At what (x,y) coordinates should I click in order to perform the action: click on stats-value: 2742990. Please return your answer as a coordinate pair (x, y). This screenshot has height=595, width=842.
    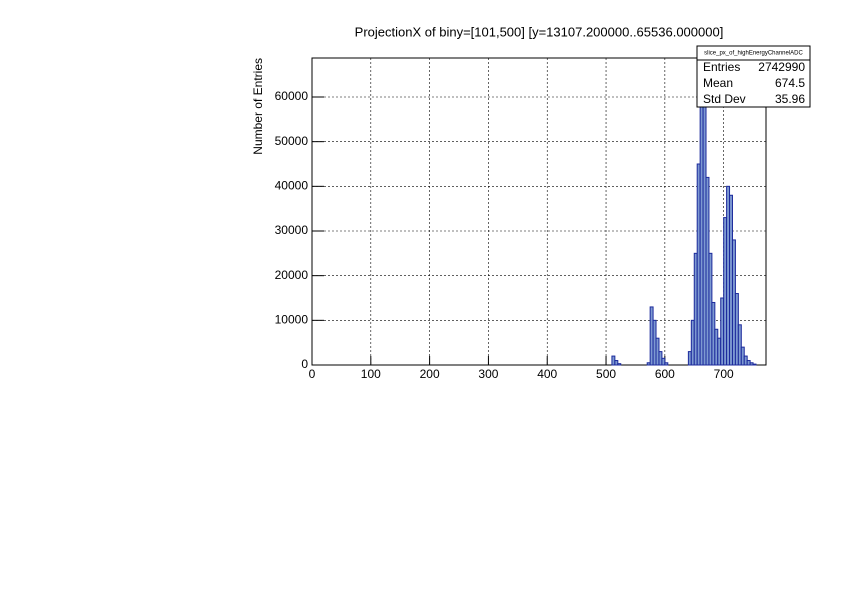
    Looking at the image, I should click on (781, 67).